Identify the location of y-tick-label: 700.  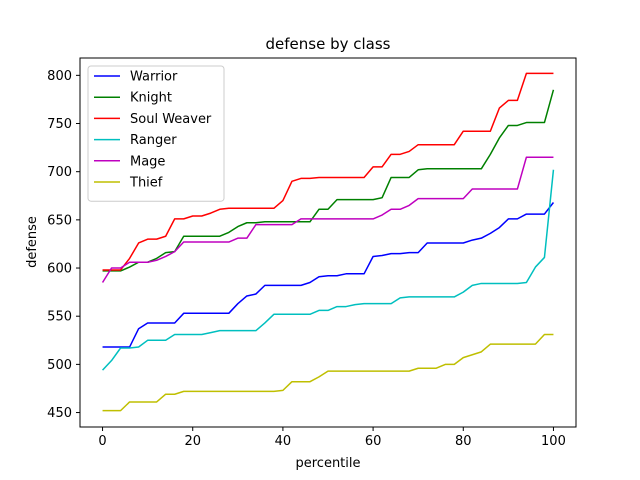
(59, 172).